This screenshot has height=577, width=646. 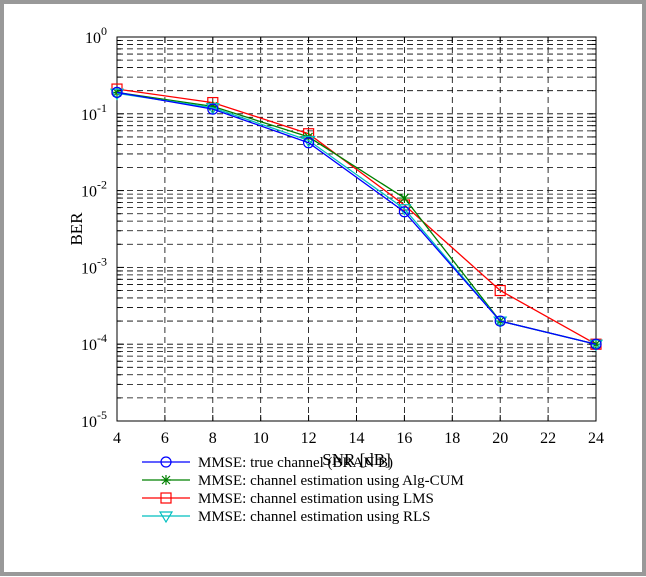 I want to click on legend-item: MMSE: true channel (BRAN B), so click(x=267, y=463).